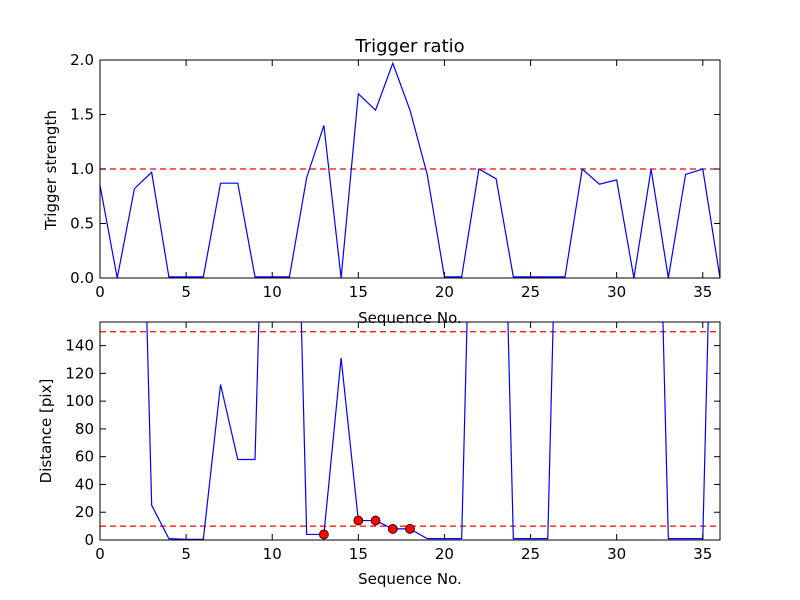 This screenshot has height=600, width=800. I want to click on y-tick-label: 0, so click(89, 540).